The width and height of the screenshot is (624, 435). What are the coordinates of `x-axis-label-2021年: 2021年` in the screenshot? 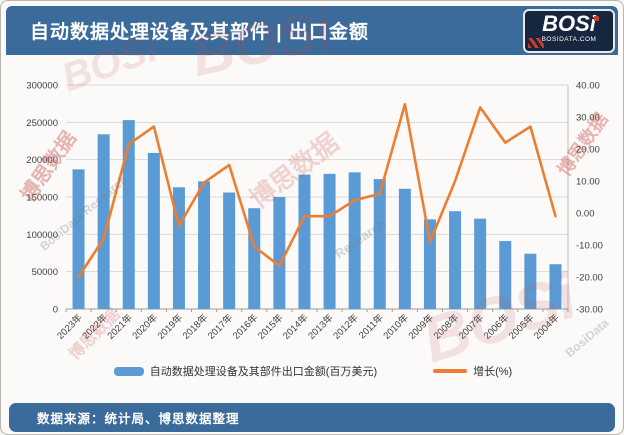 It's located at (120, 326).